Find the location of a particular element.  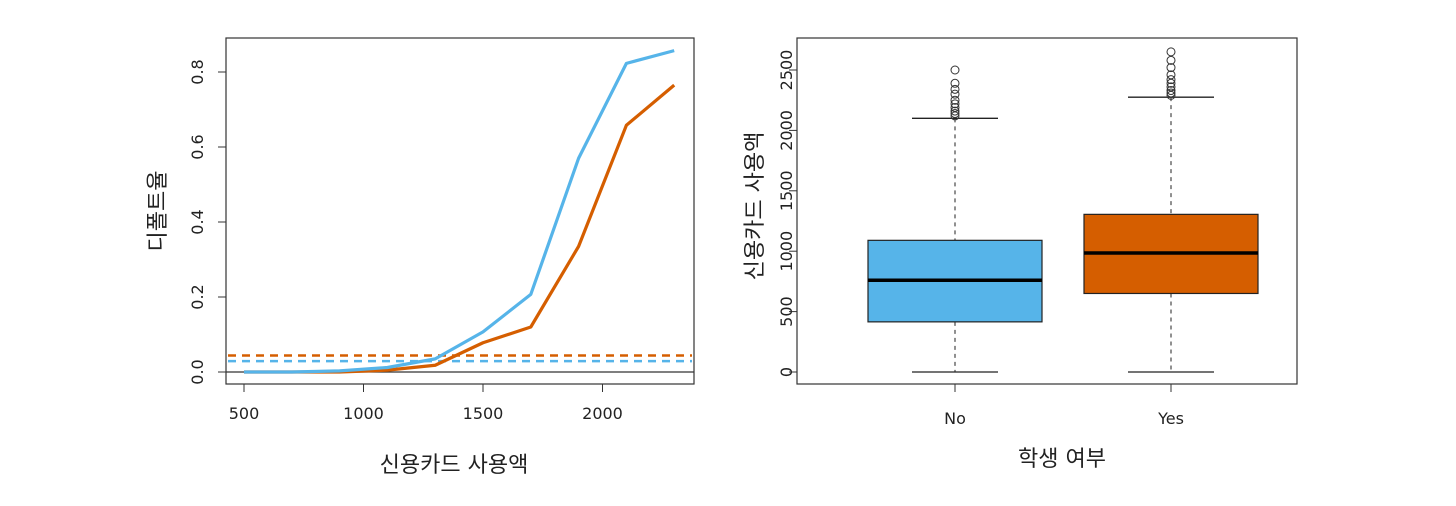

x-tick-label: 1000 is located at coordinates (363, 413).